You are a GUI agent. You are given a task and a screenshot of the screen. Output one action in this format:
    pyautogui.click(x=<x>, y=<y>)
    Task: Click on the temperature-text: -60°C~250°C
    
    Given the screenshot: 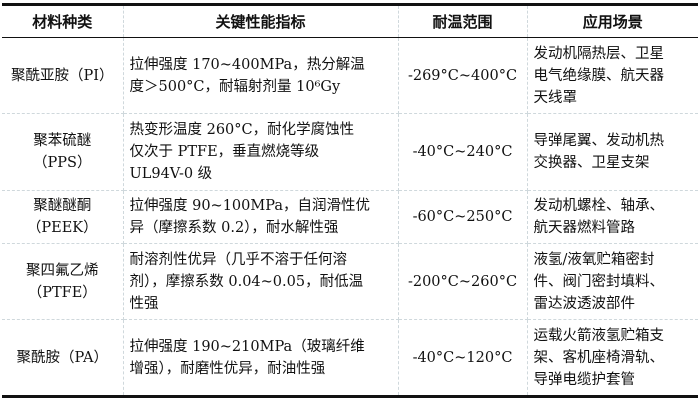 What is the action you would take?
    pyautogui.click(x=462, y=217)
    